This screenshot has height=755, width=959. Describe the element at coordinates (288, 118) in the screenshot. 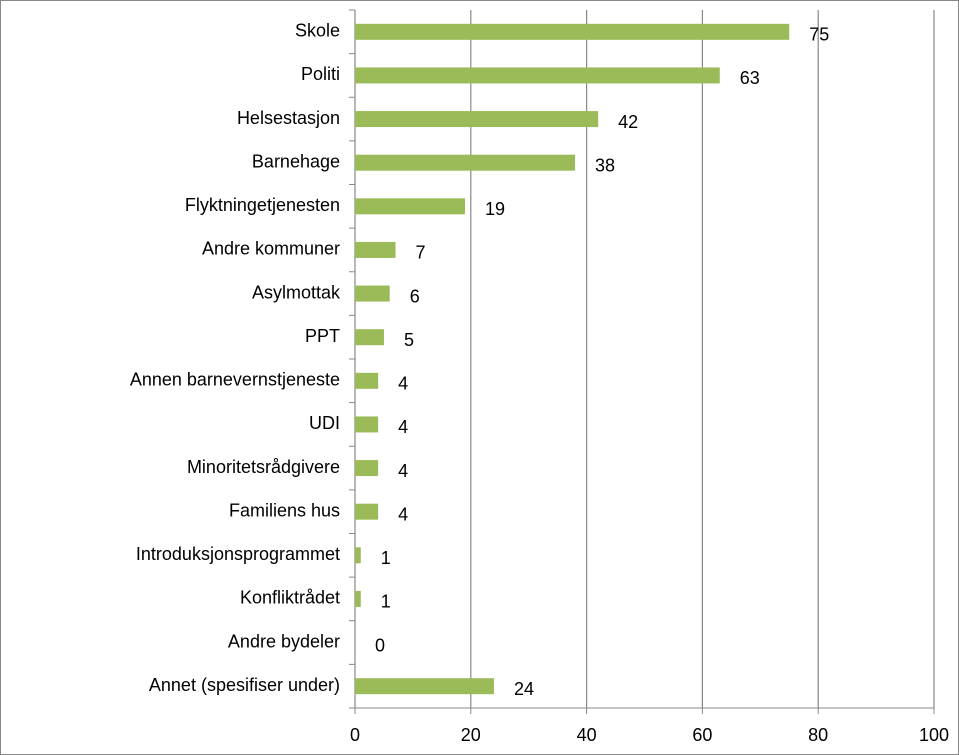

I see `y-tick-label: Helsestasjon` at that location.